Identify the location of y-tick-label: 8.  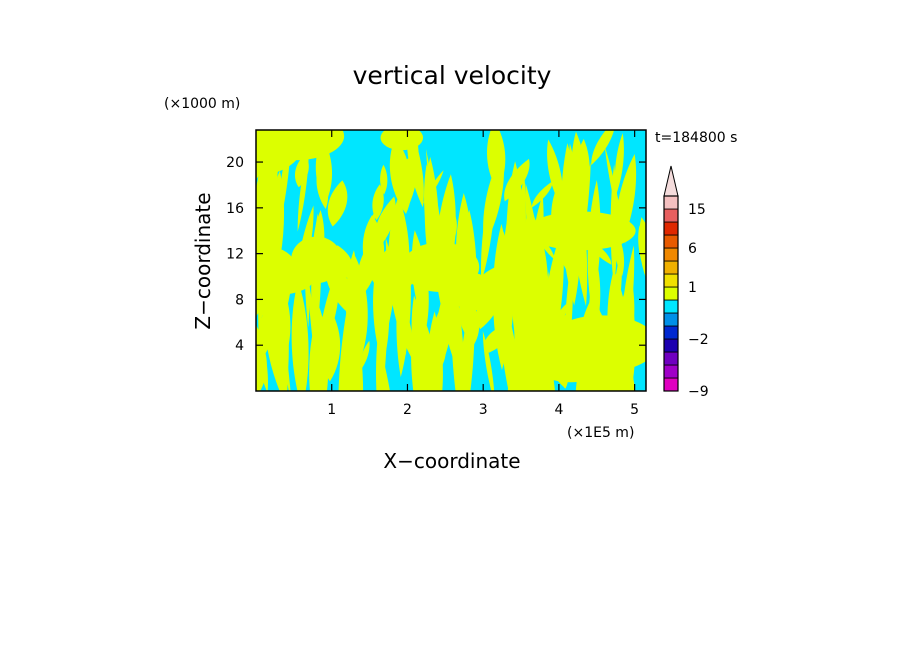
(239, 300).